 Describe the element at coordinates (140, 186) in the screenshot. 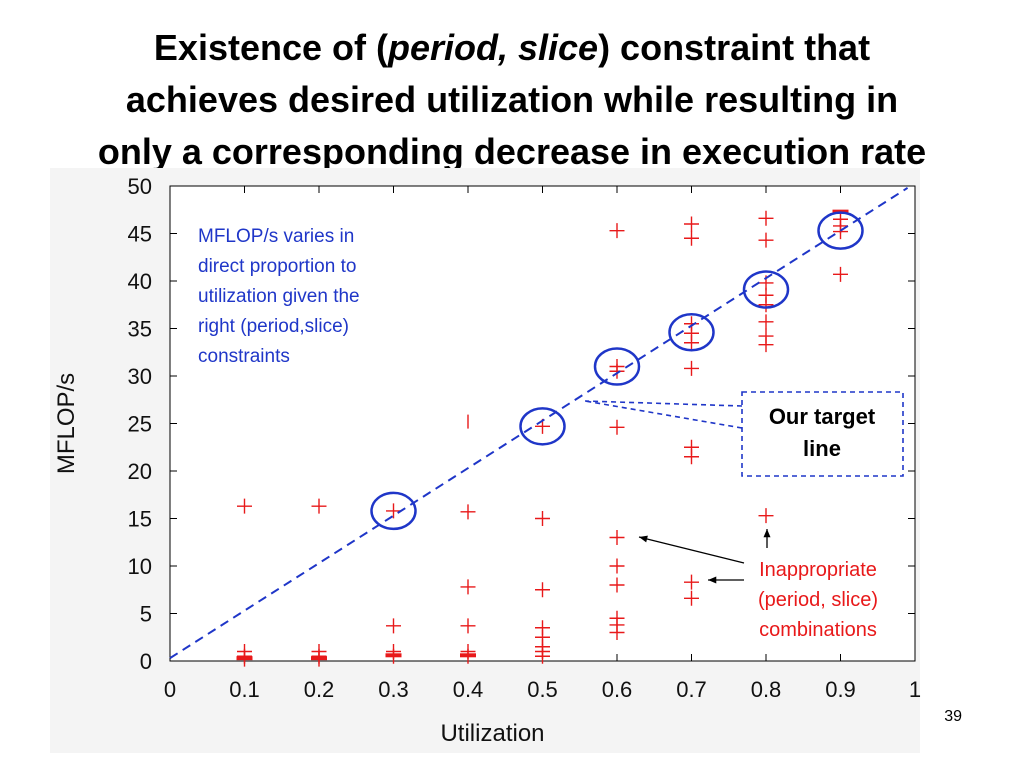

I see `y-tick-label: 50` at that location.